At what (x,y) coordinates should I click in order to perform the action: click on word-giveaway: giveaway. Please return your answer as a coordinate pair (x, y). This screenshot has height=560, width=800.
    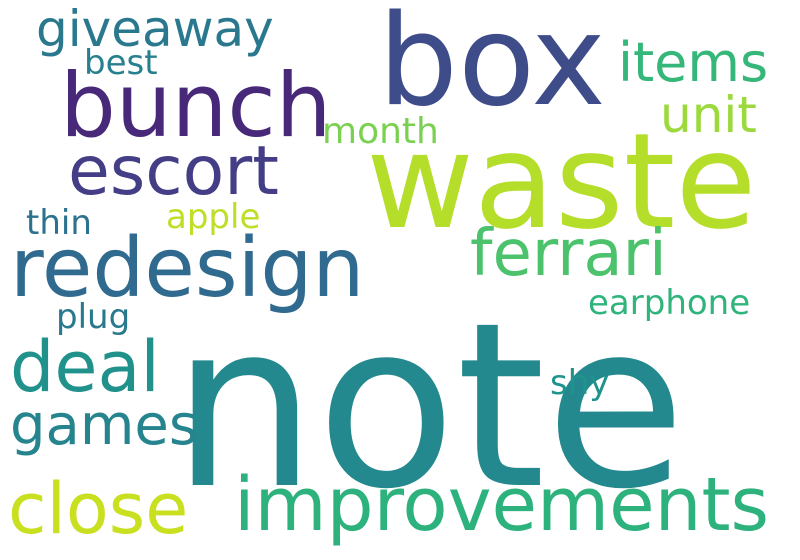
    Looking at the image, I should click on (155, 29).